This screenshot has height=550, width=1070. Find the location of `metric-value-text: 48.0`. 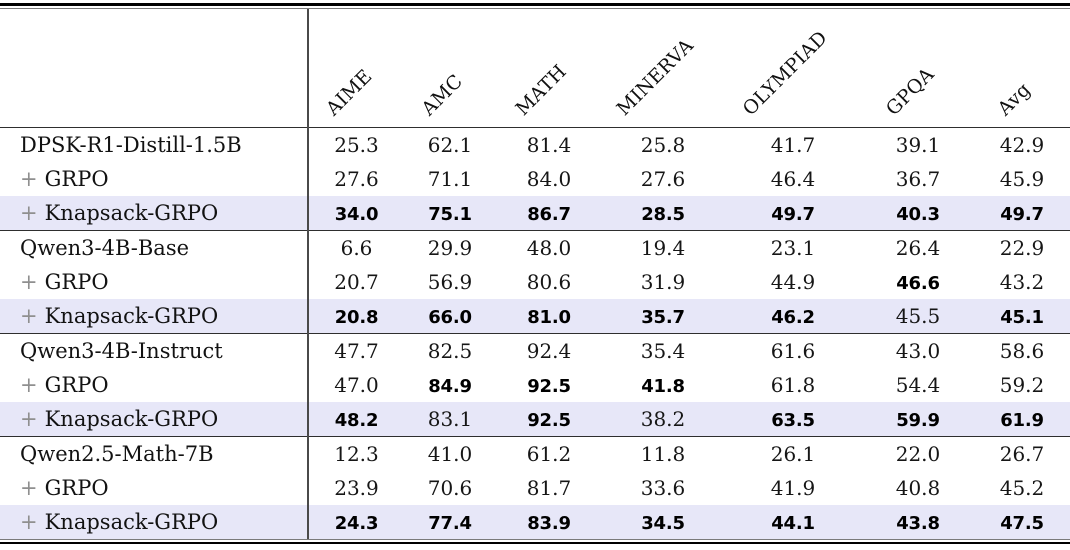

metric-value-text: 48.0 is located at coordinates (549, 247).